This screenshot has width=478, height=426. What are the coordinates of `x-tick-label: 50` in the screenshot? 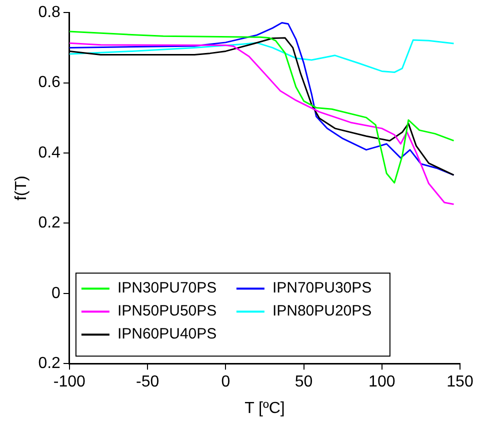 It's located at (303, 382).